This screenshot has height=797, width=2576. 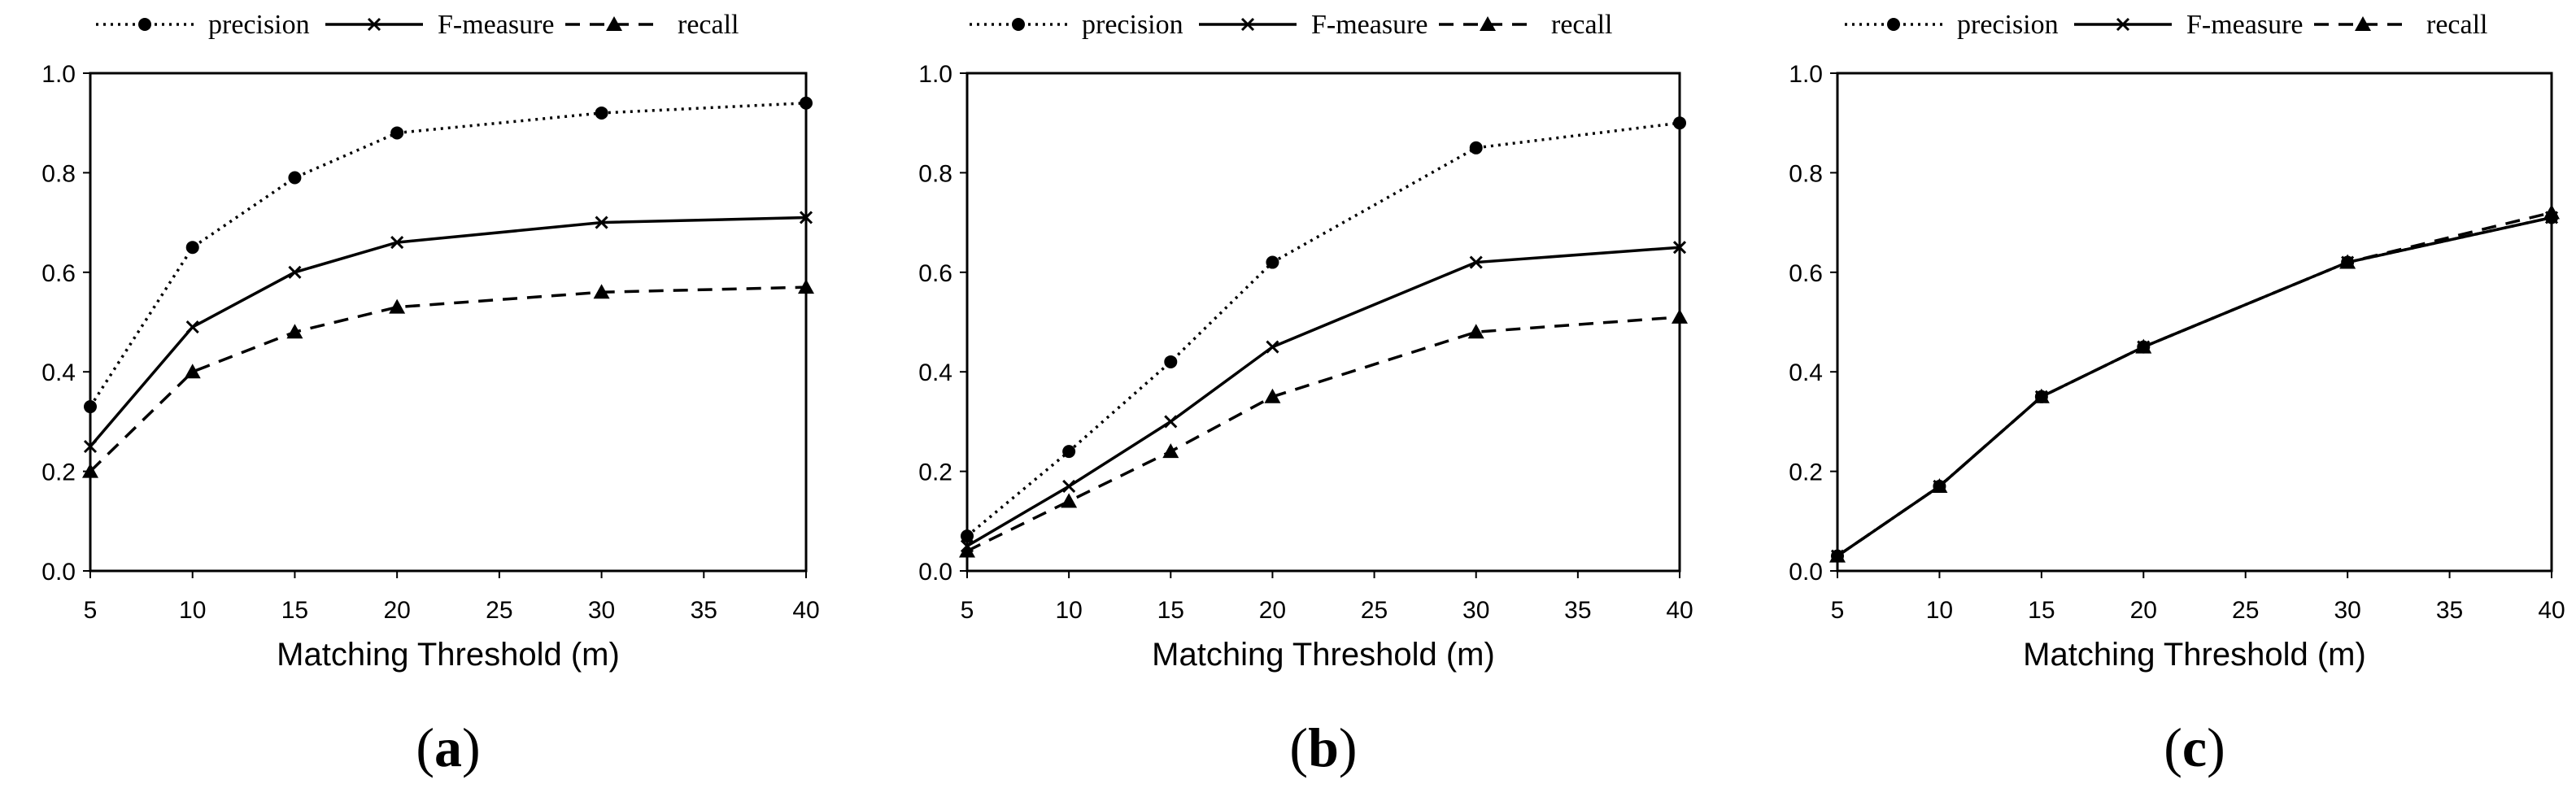 I want to click on panel-c-series-recall-line, so click(x=2194, y=384).